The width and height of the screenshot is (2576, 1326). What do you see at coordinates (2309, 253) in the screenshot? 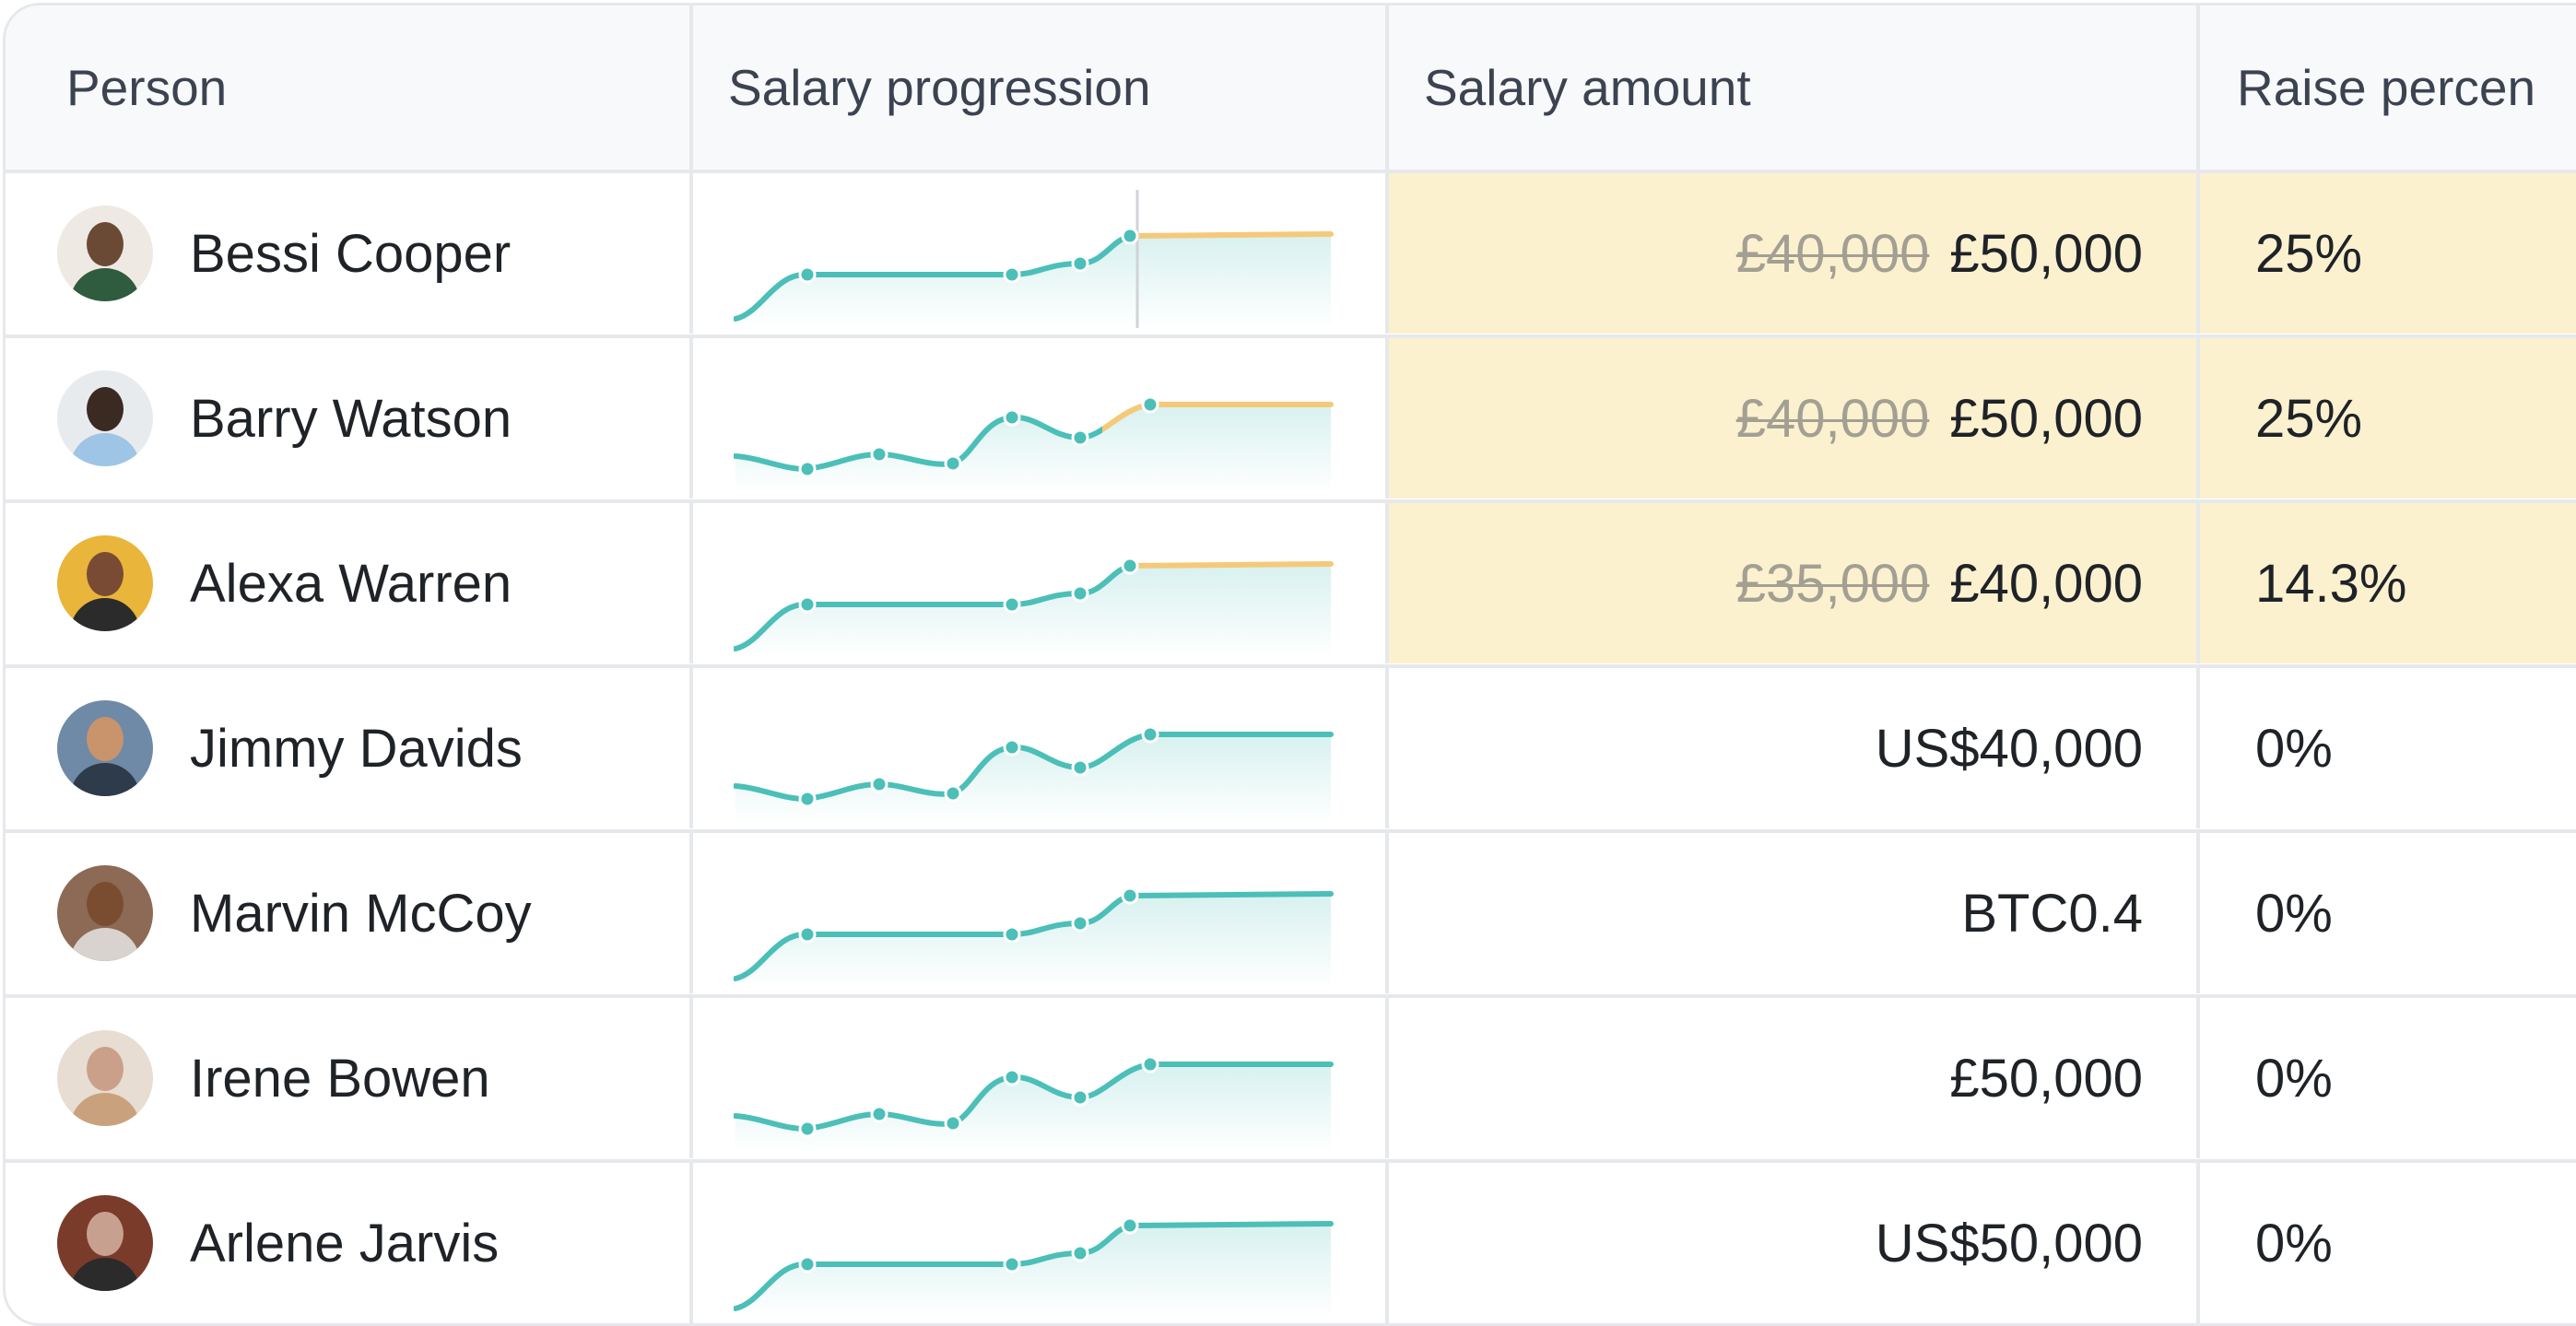
I see `raise-percent-value: 25%` at bounding box center [2309, 253].